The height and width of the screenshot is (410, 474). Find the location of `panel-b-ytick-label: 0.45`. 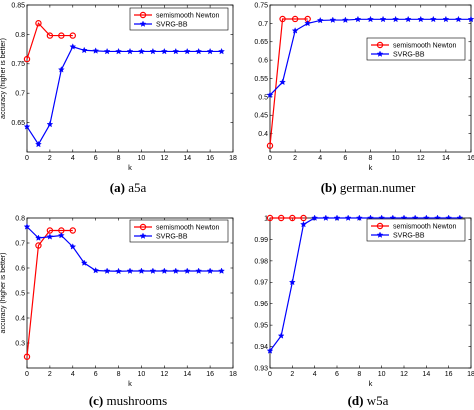

panel-b-ytick-label: 0.45 is located at coordinates (261, 116).